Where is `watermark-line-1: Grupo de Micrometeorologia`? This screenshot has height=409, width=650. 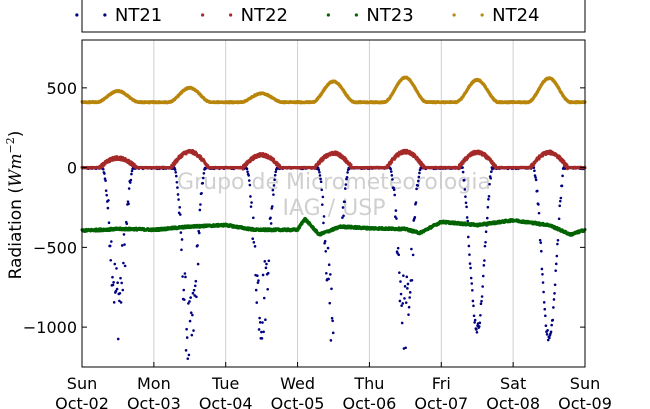 watermark-line-1: Grupo de Micrometeorologia is located at coordinates (334, 182).